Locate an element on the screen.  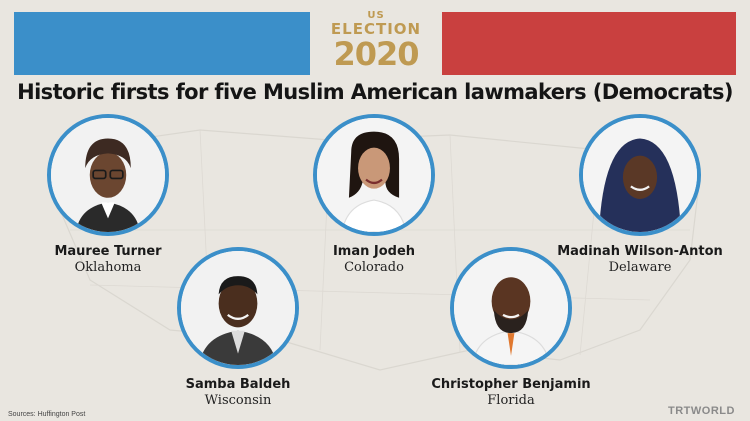
person-name: Christopher Benjamin is located at coordinates (511, 384).